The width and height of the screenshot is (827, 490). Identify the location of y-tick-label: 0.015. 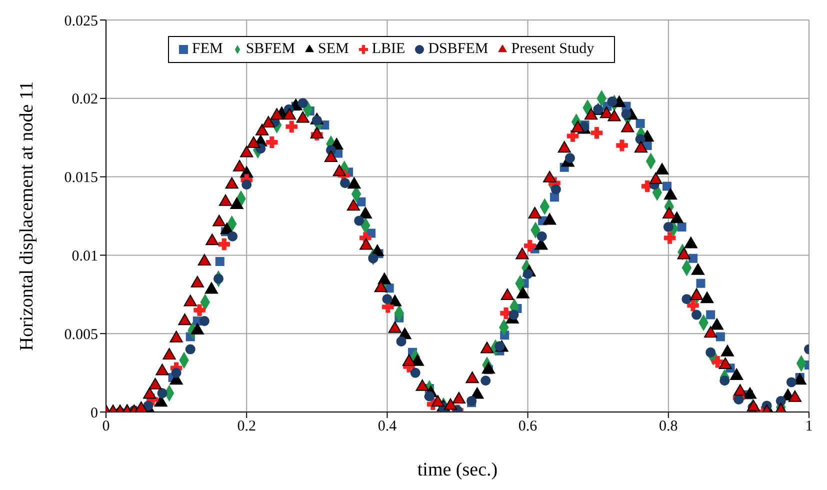
(81, 178).